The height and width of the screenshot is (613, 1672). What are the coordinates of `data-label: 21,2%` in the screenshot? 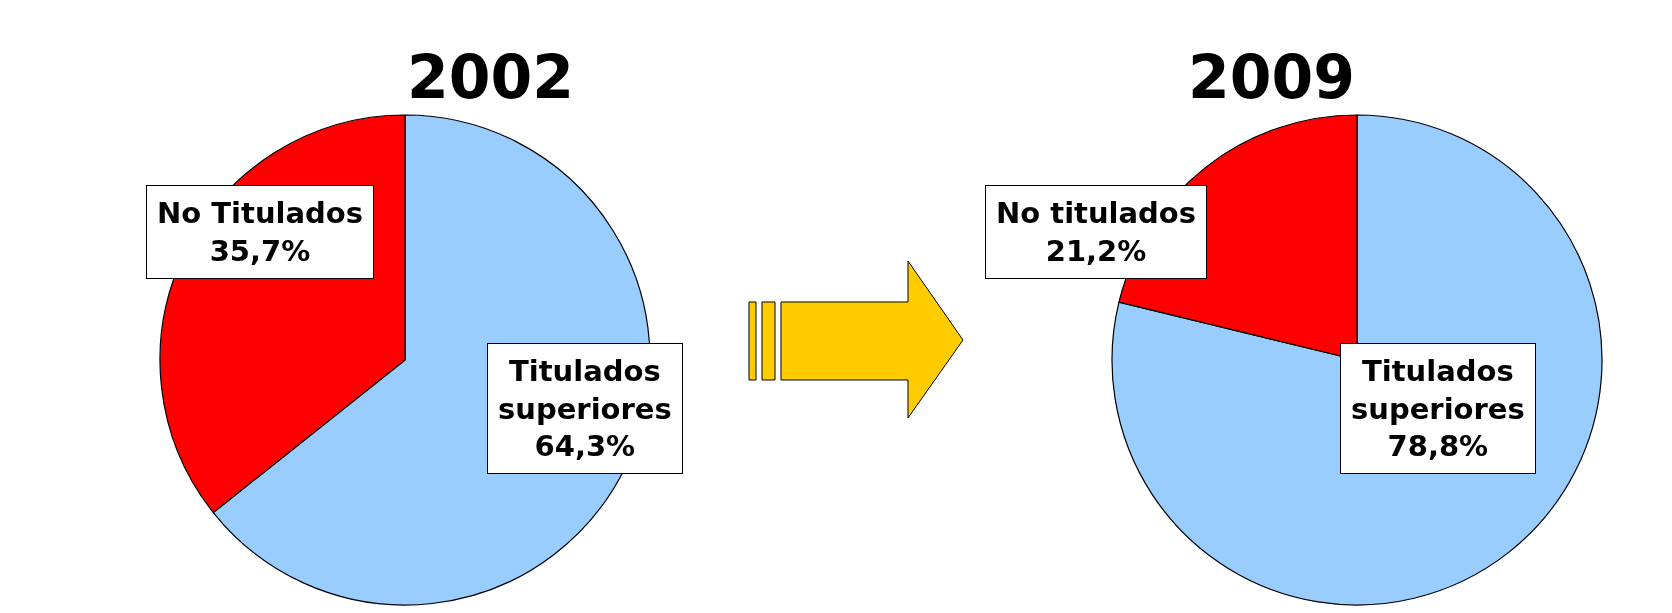 It's located at (1096, 250).